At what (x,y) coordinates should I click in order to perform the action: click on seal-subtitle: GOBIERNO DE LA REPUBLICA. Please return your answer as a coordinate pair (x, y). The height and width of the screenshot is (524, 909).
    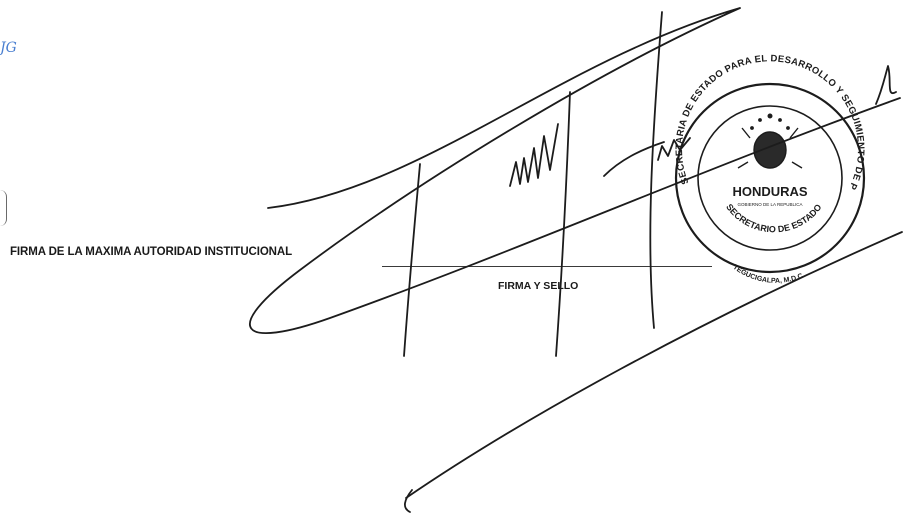
    Looking at the image, I should click on (769, 204).